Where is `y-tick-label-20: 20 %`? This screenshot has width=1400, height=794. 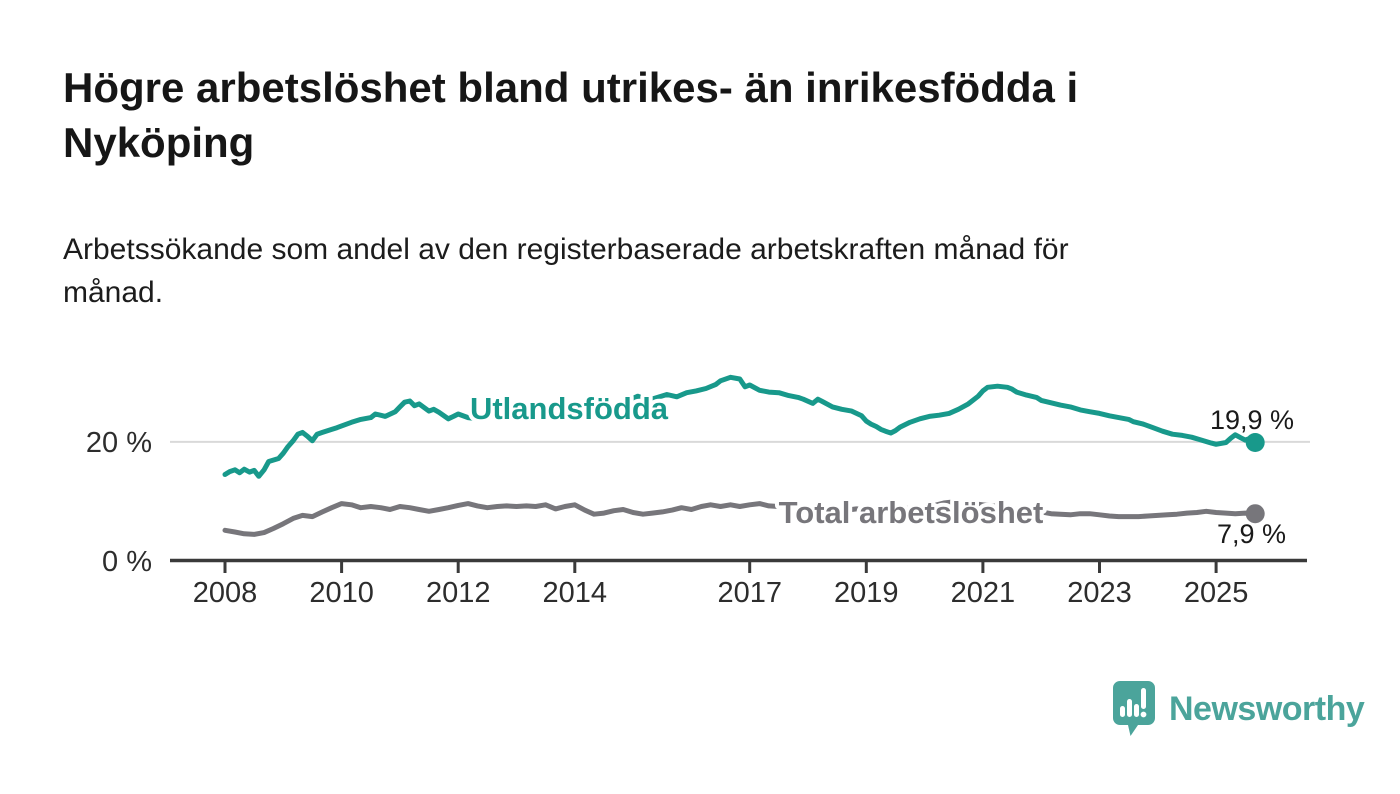 y-tick-label-20: 20 % is located at coordinates (119, 443).